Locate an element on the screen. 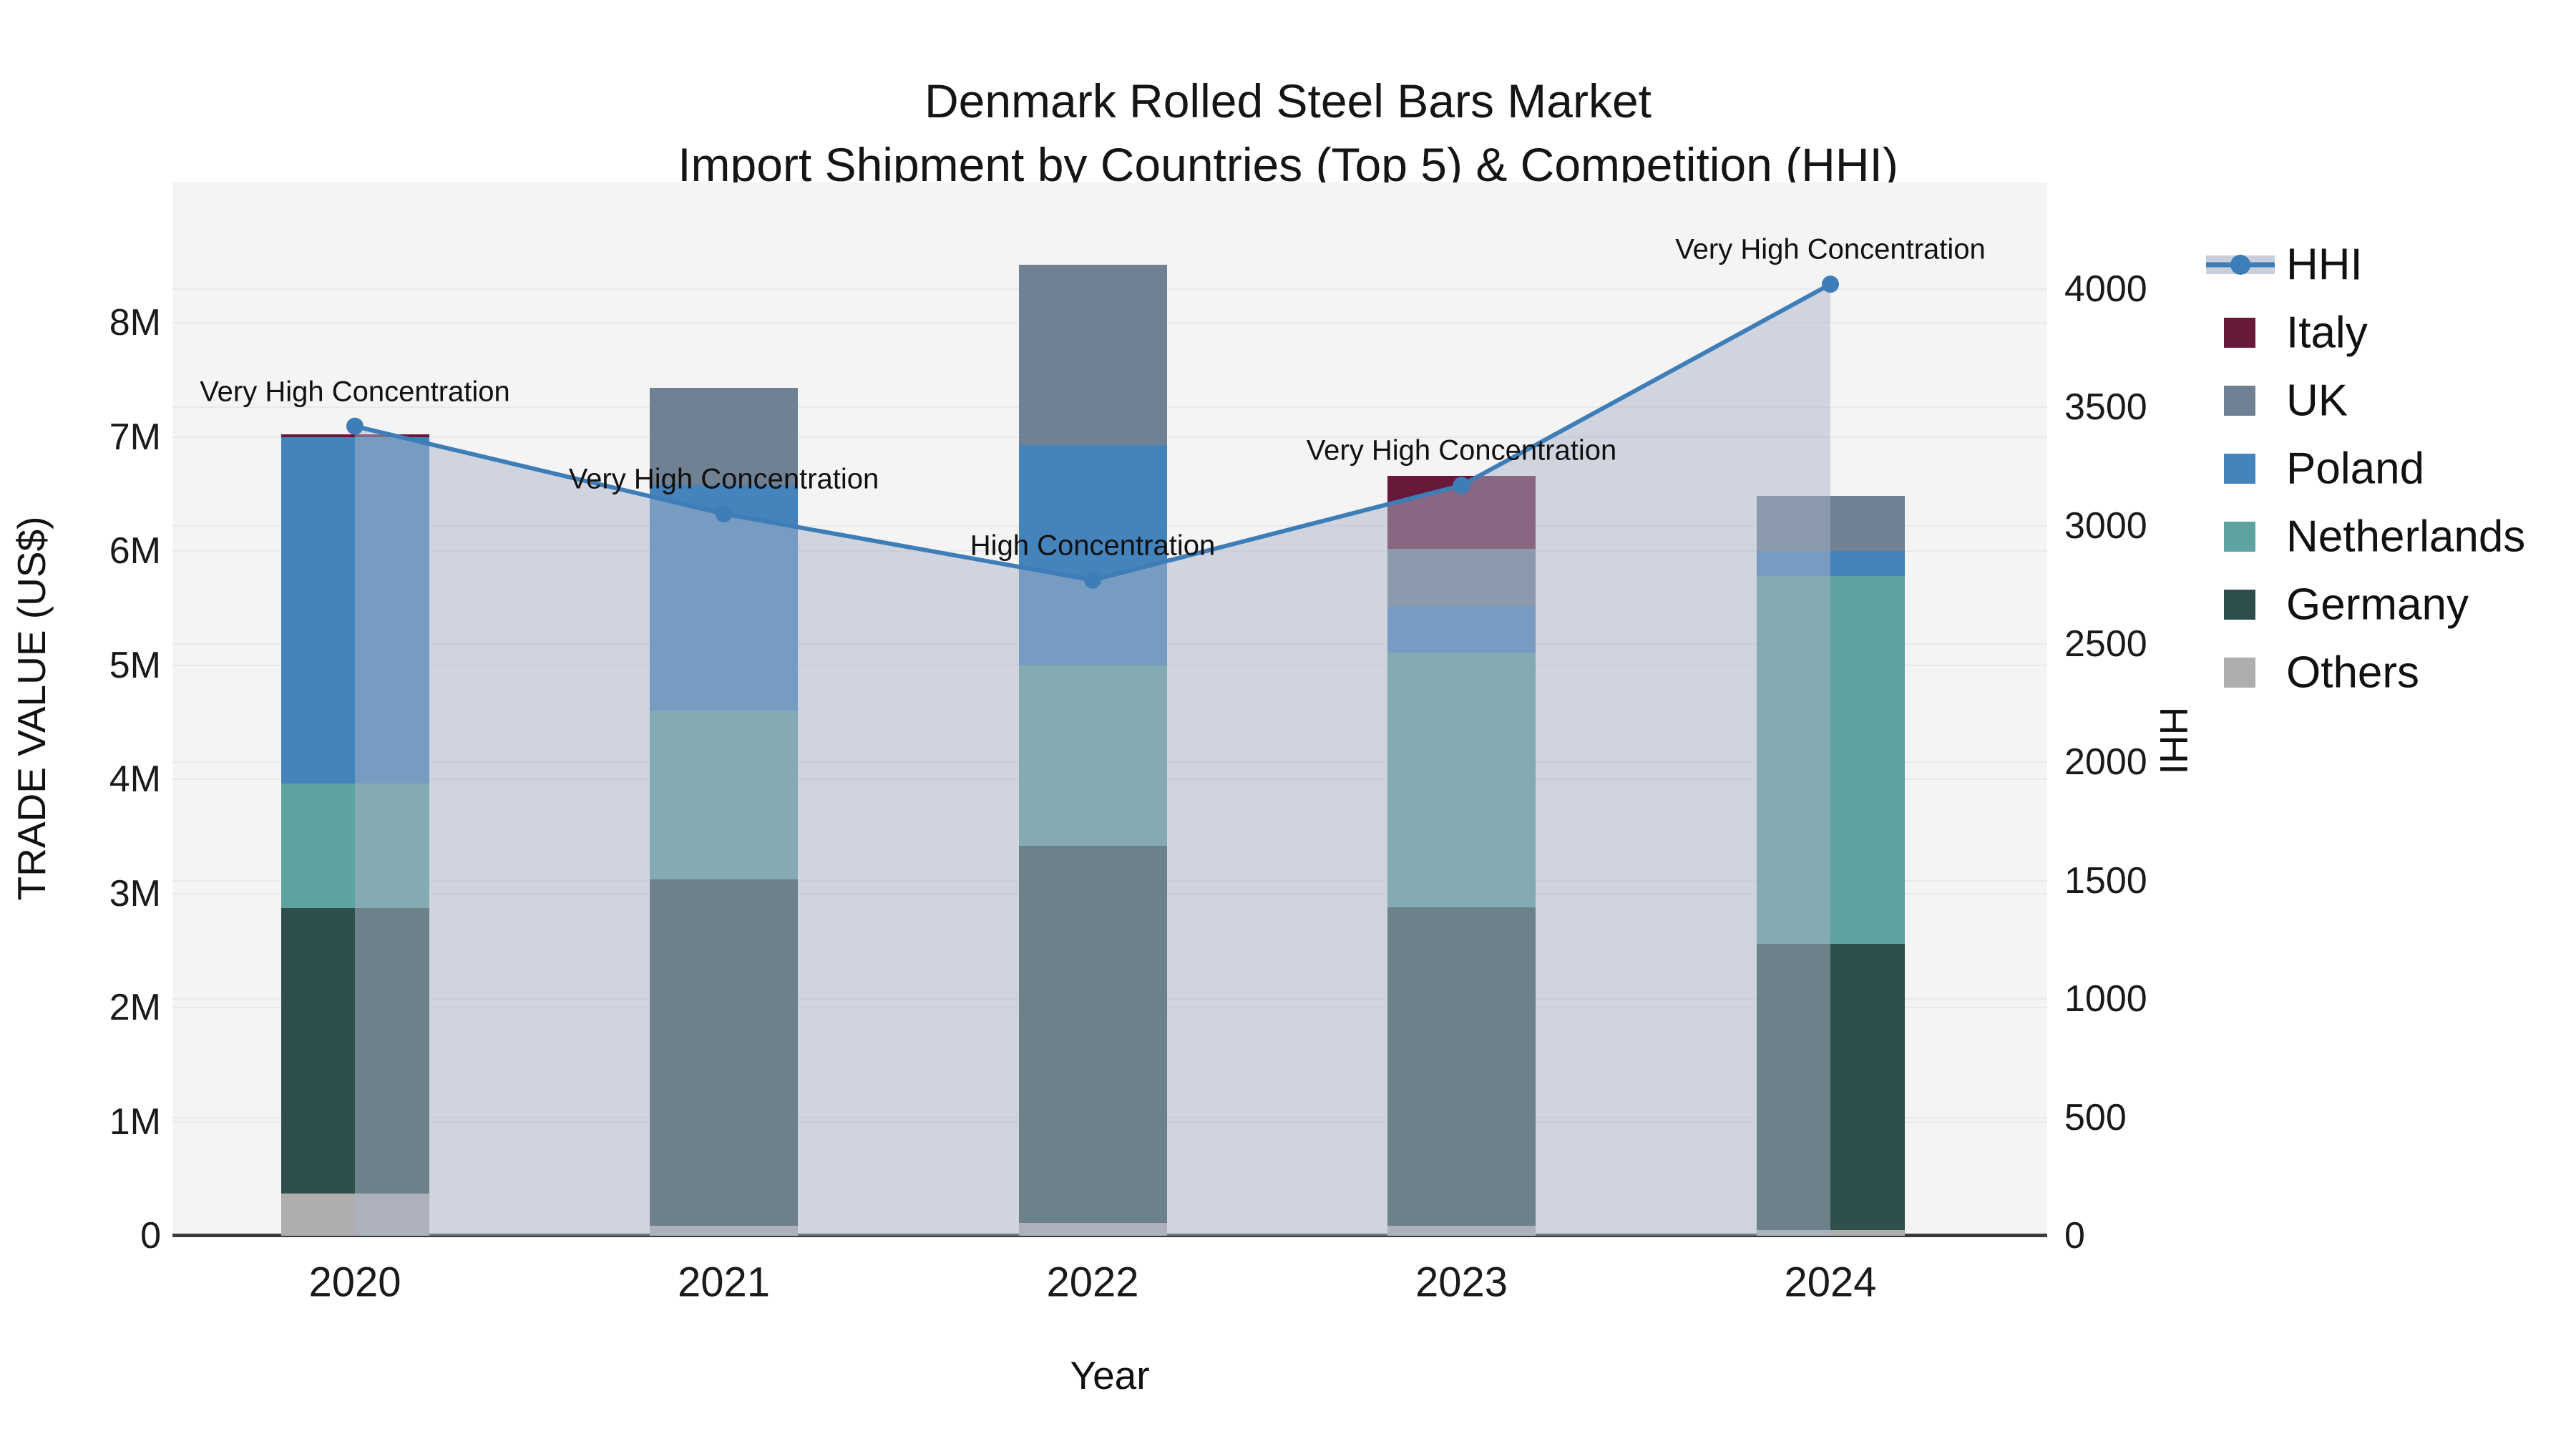  legend-label-uk: UK is located at coordinates (2317, 401).